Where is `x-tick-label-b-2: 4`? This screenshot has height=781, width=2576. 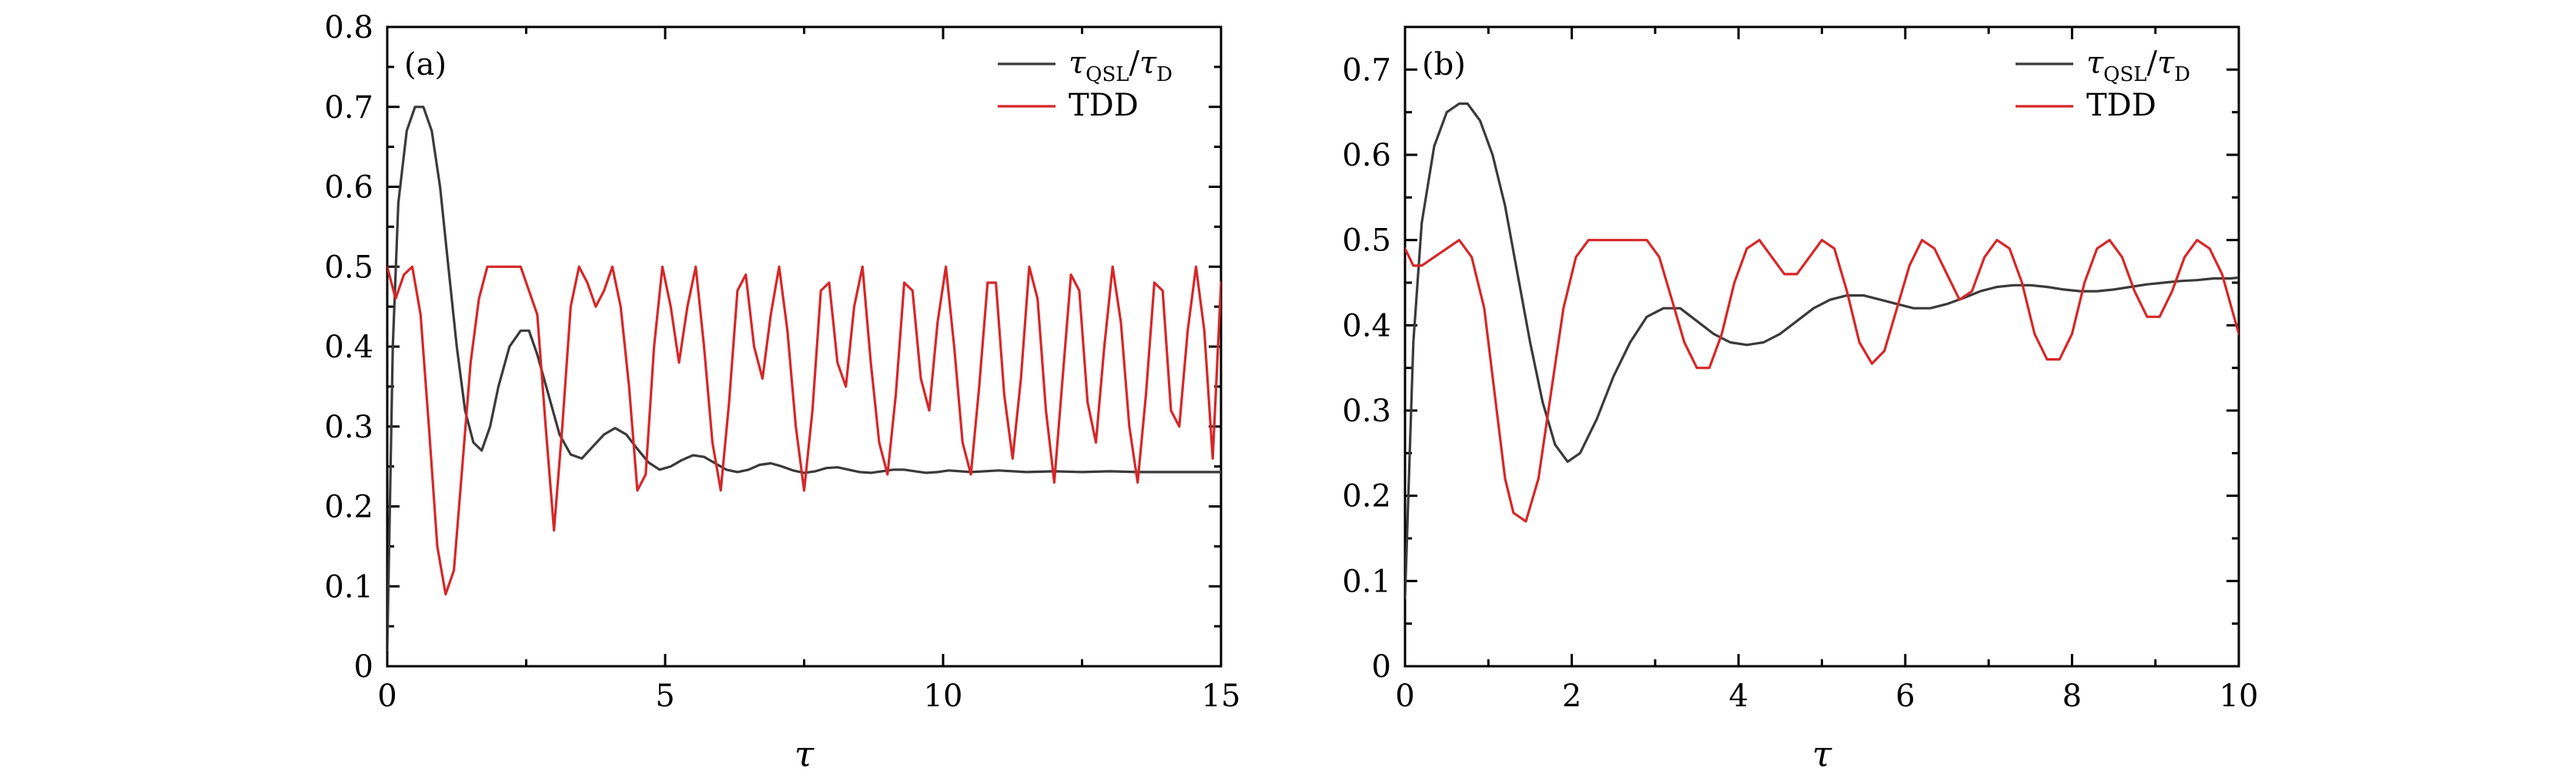 x-tick-label-b-2: 4 is located at coordinates (1738, 697).